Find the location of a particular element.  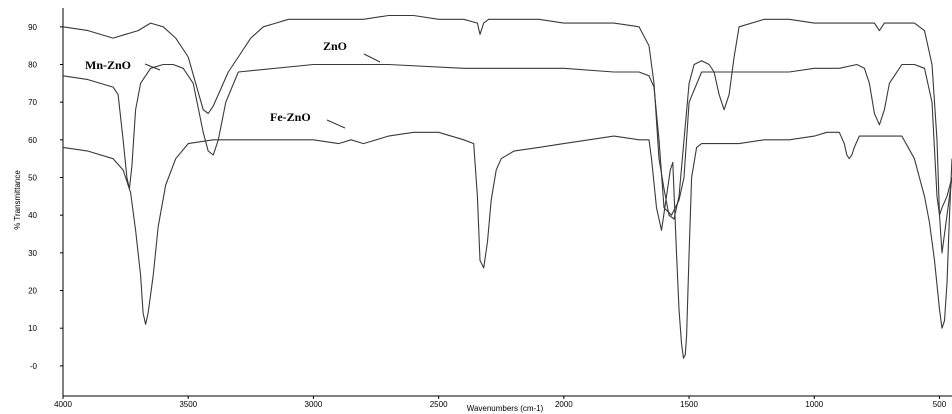

zno-label-arrow is located at coordinates (372, 58).